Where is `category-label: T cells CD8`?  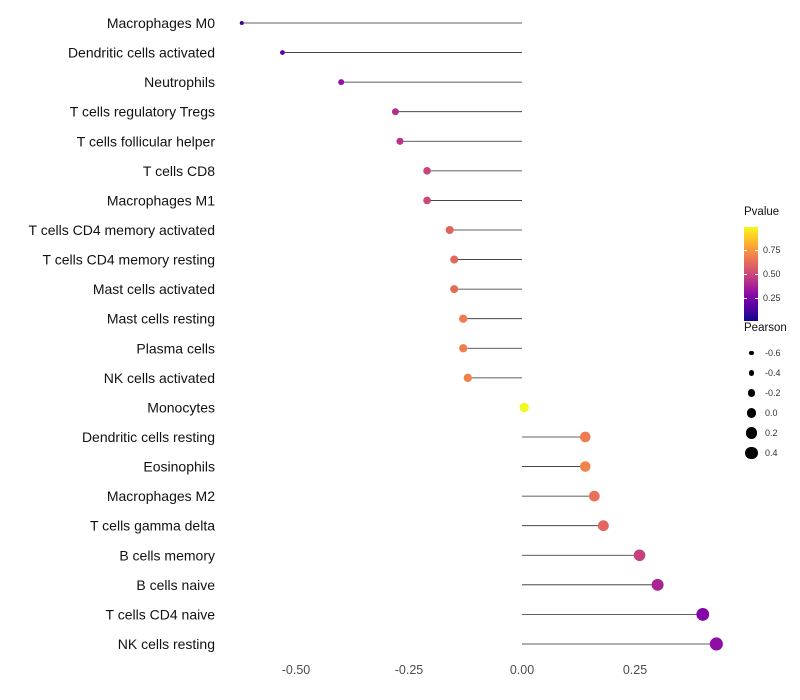
category-label: T cells CD8 is located at coordinates (179, 171).